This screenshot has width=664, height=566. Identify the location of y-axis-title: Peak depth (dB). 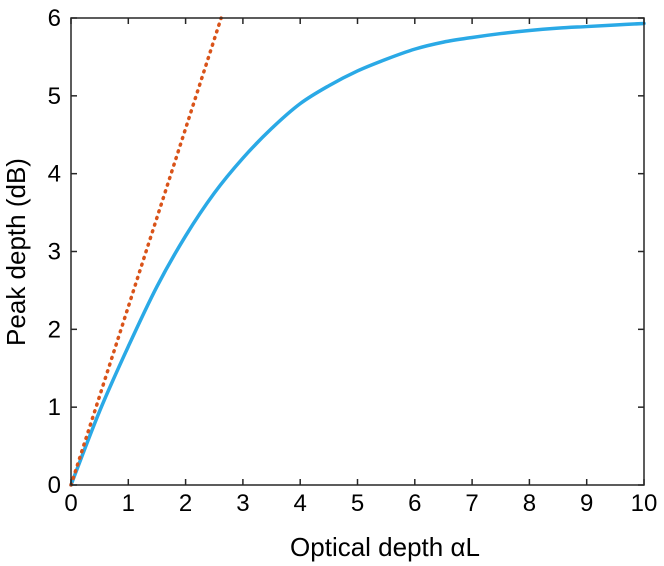
(16, 252).